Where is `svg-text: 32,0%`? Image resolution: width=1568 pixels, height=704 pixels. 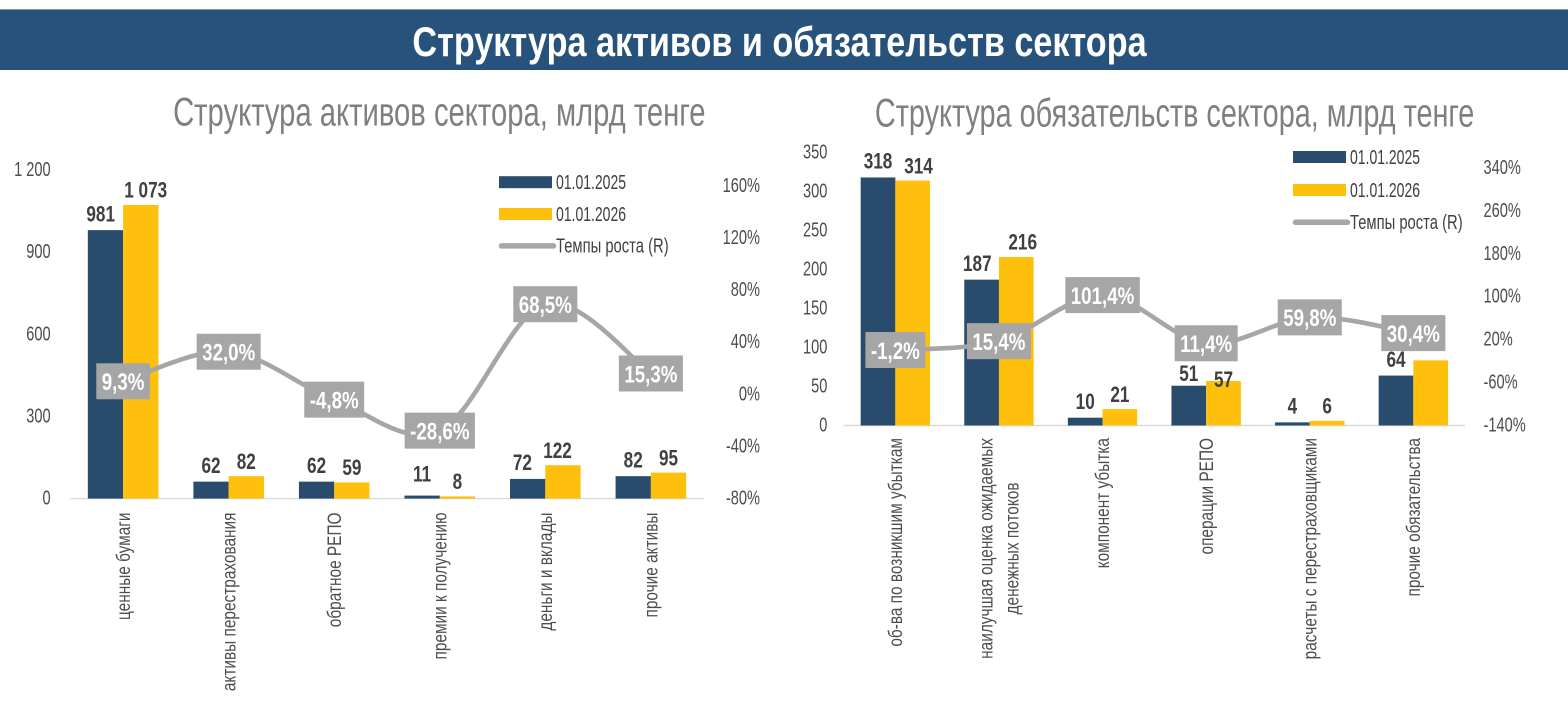 svg-text: 32,0% is located at coordinates (228, 352).